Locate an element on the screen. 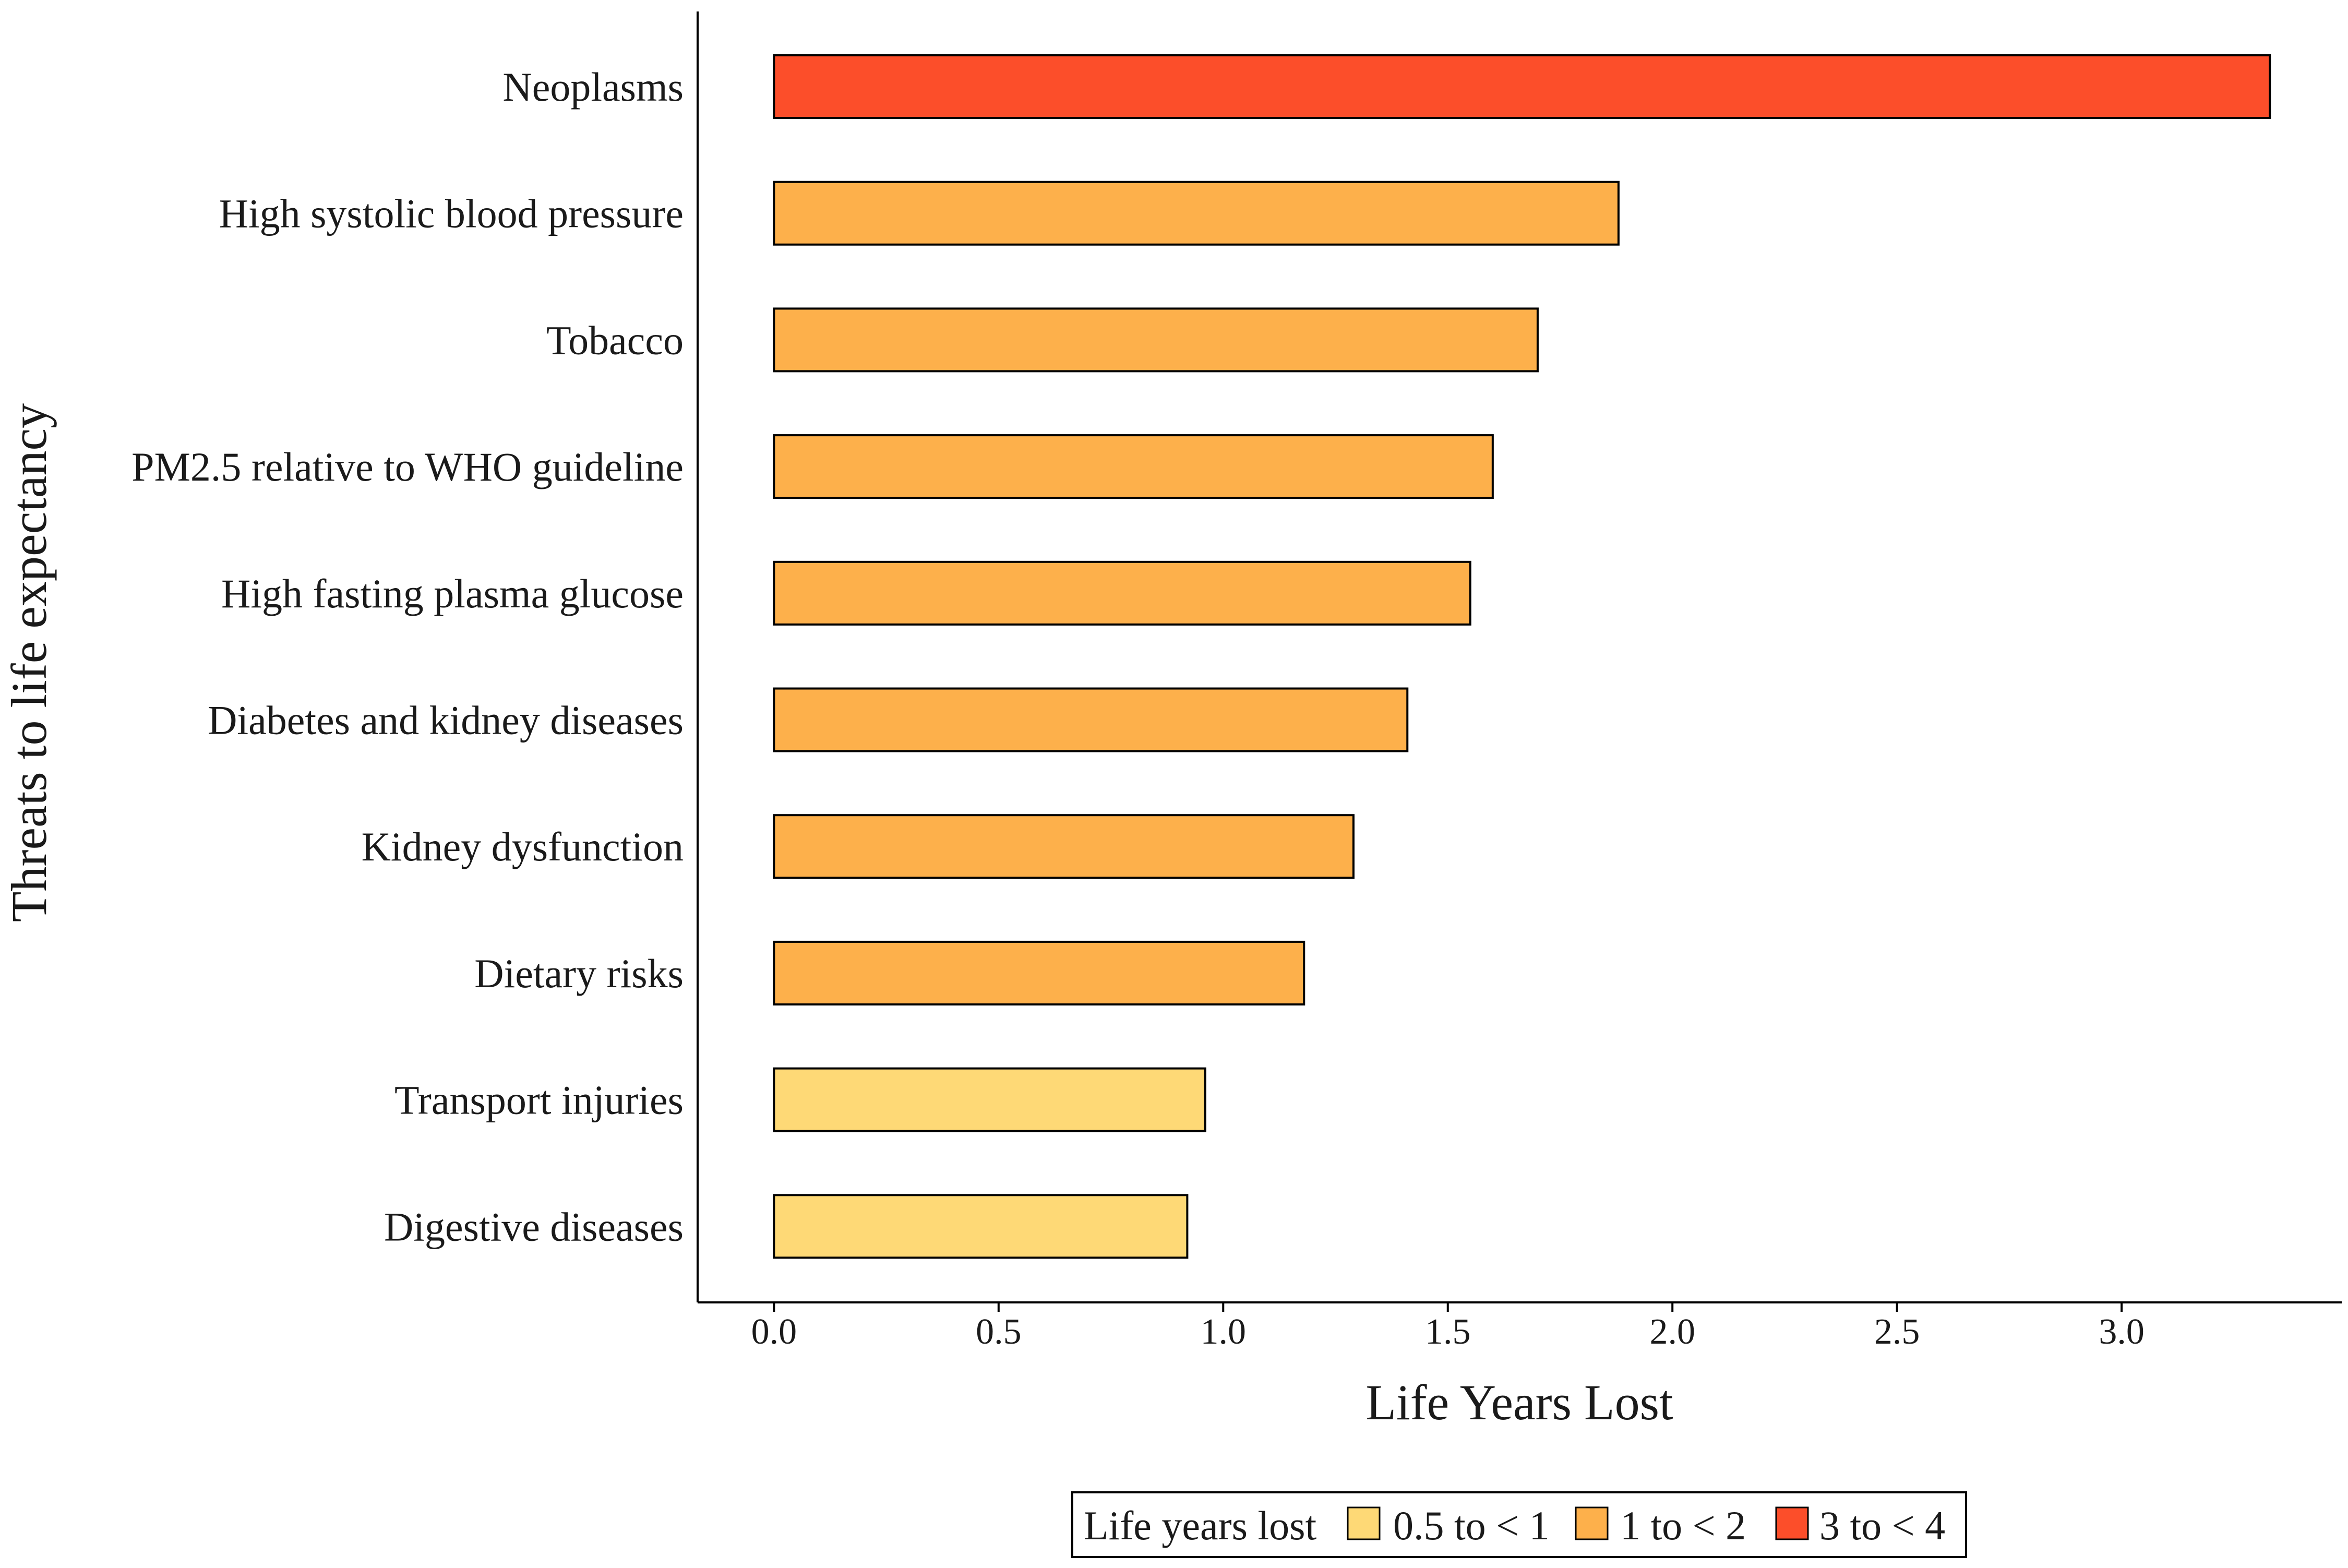  legend-label-0: 0.5 to < 1 is located at coordinates (1472, 1525).